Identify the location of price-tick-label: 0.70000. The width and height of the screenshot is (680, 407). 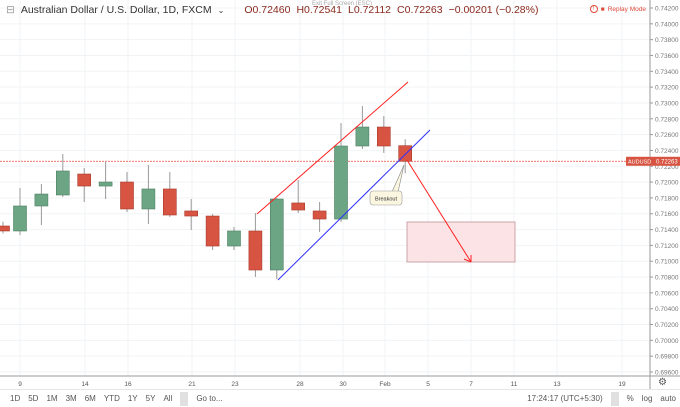
(667, 341).